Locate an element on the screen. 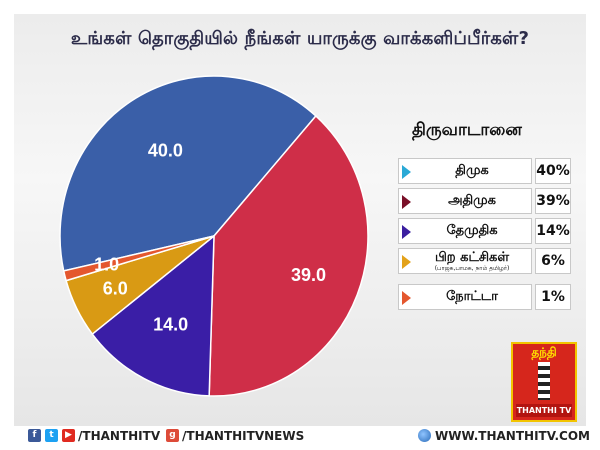 The width and height of the screenshot is (600, 450). googleplus-icon: g is located at coordinates (172, 435).